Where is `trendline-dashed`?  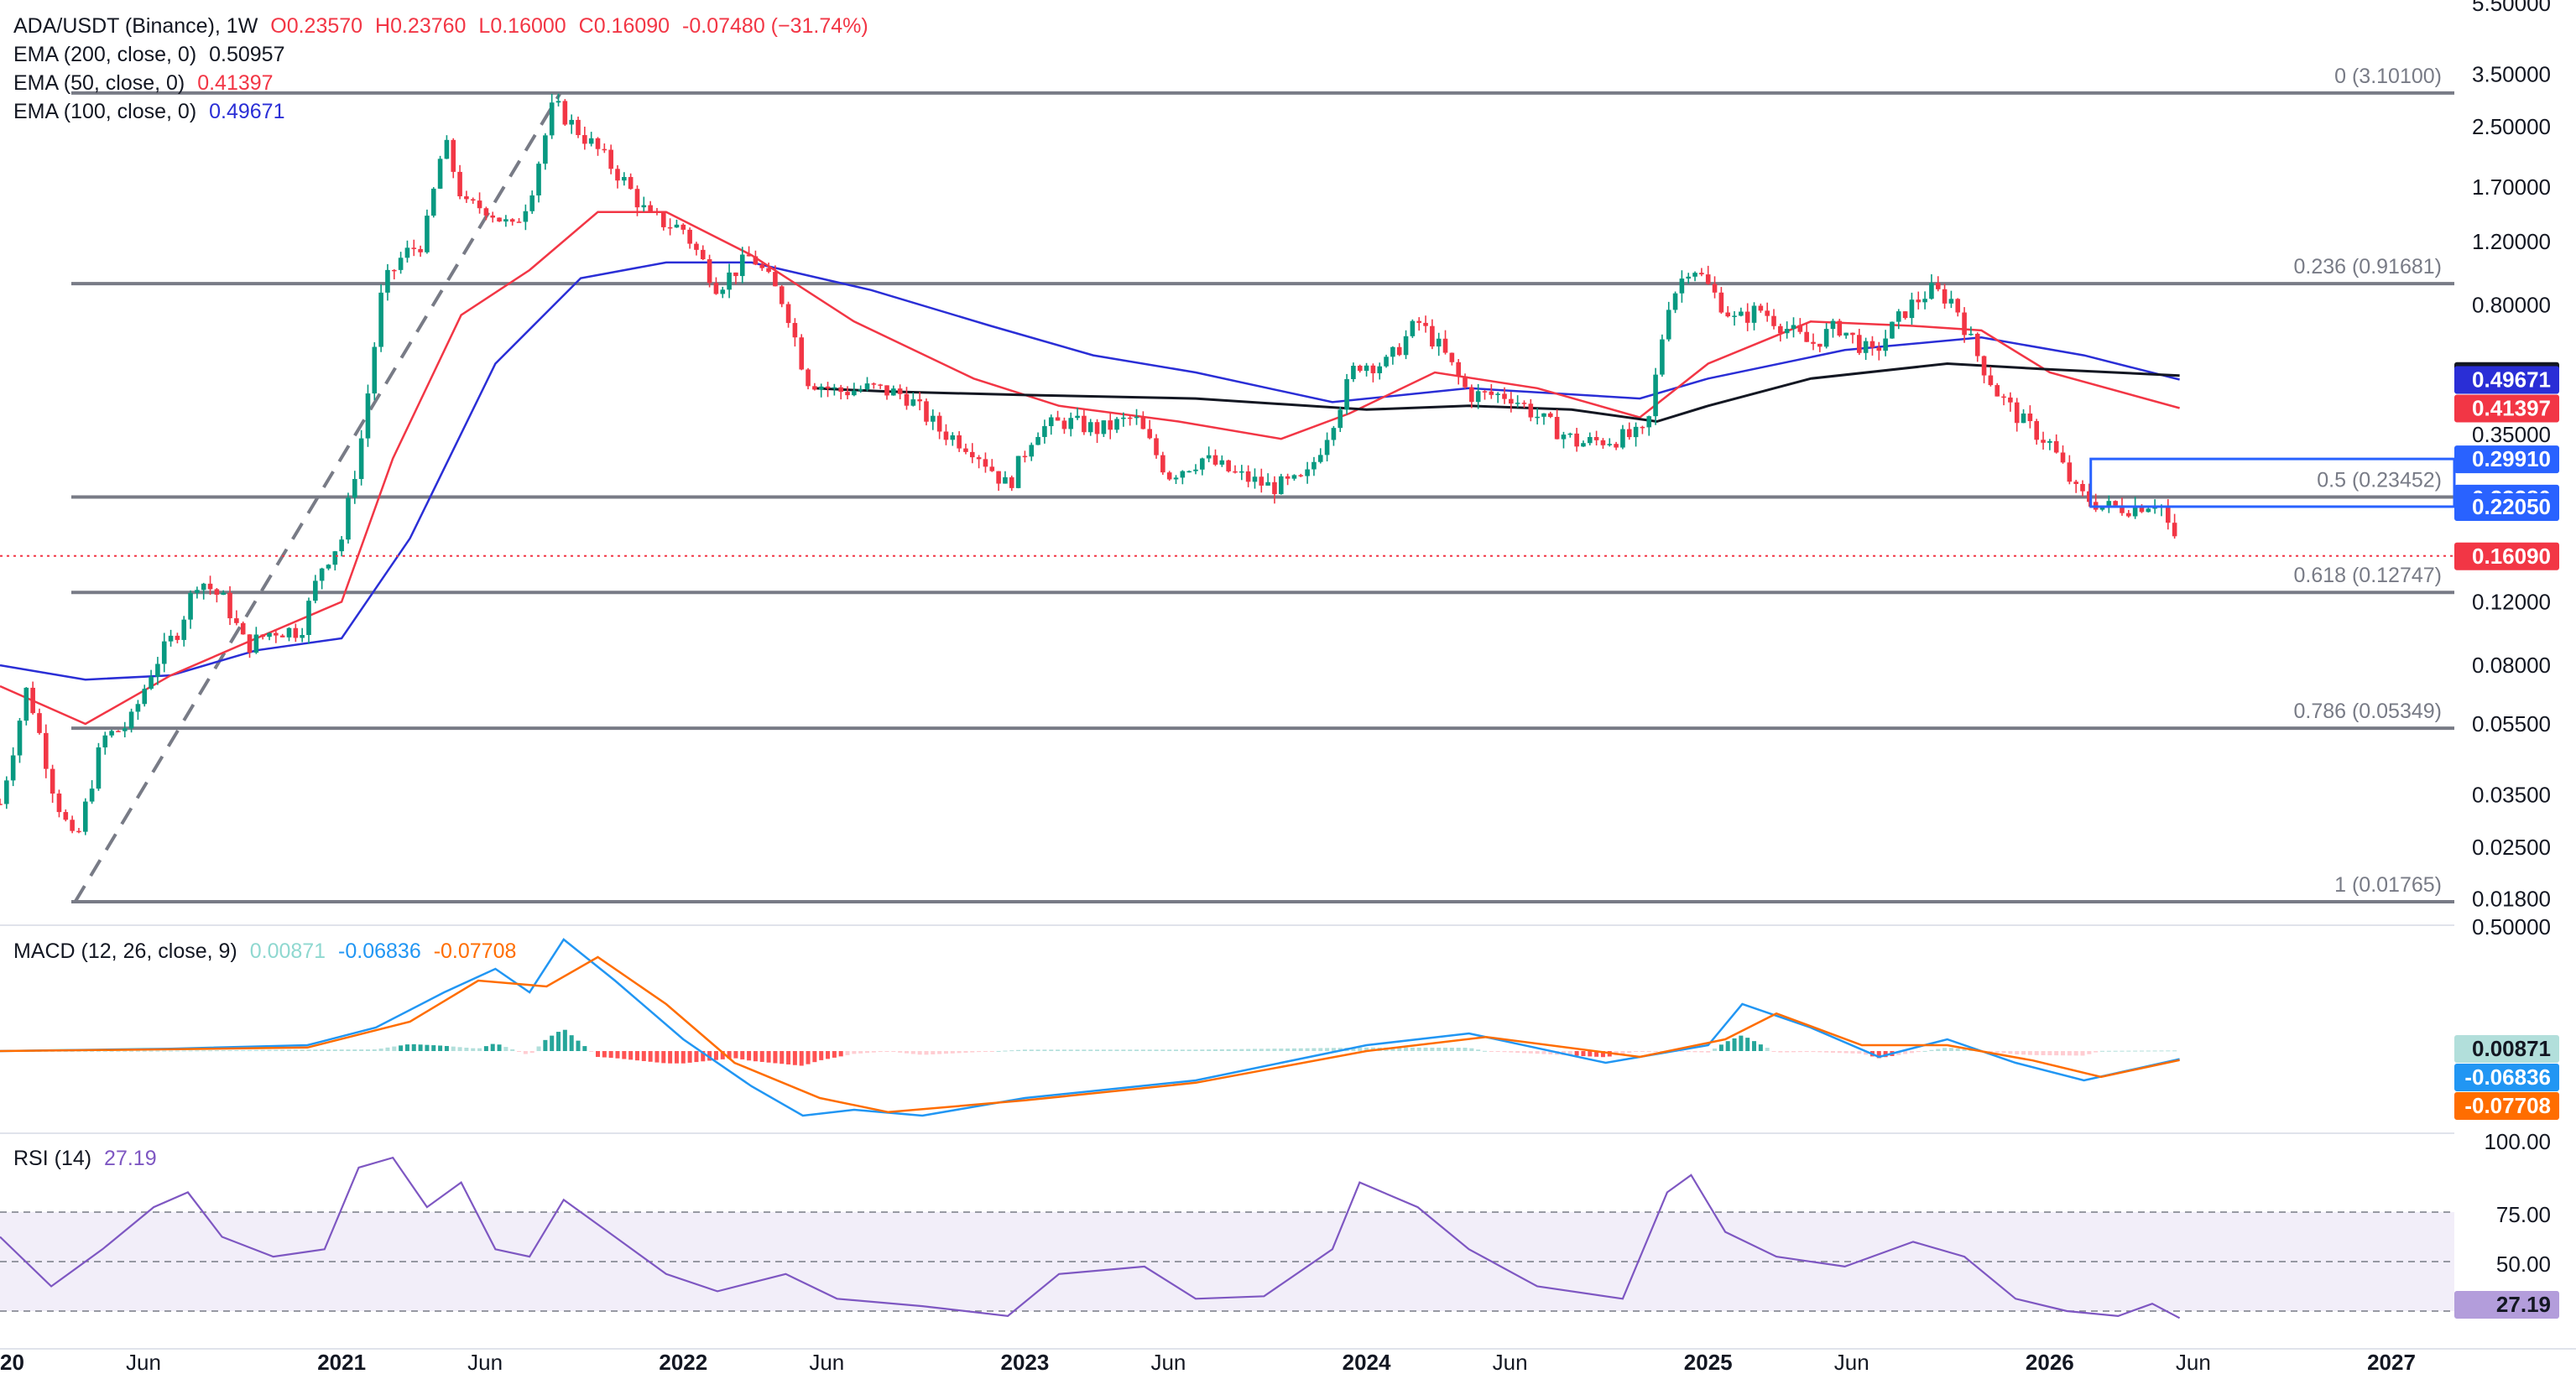 trendline-dashed is located at coordinates (317, 497).